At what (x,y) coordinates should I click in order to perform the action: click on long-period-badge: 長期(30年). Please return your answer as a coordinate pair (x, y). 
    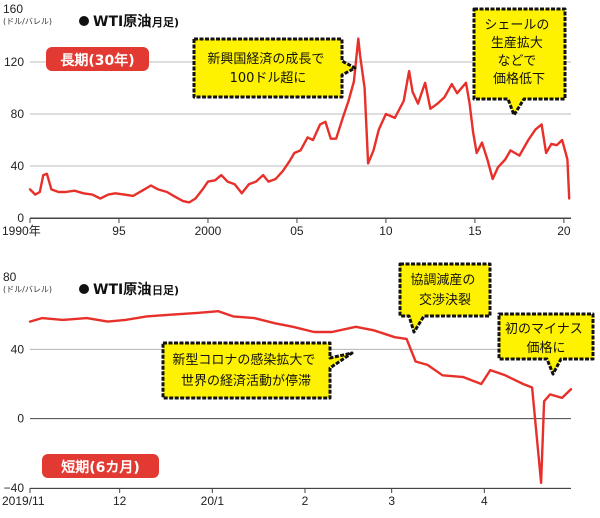
    Looking at the image, I should click on (97, 59).